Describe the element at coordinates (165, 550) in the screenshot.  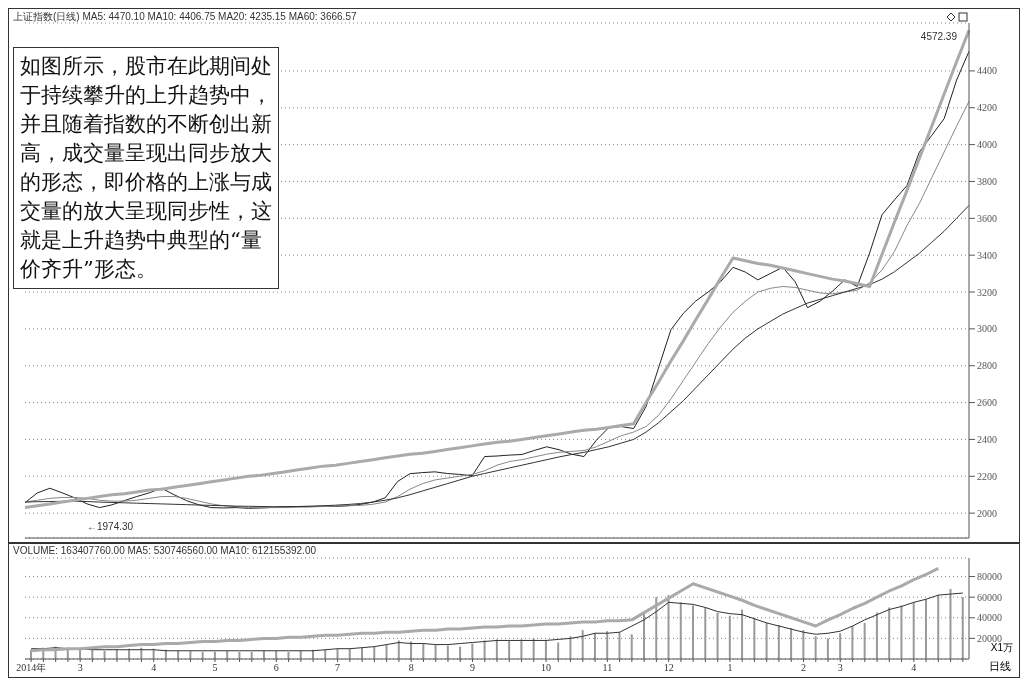
I see `chart-title: VOLUME: 163407760.00 MA5: 530746560.00 MA10: 612155392.00` at that location.